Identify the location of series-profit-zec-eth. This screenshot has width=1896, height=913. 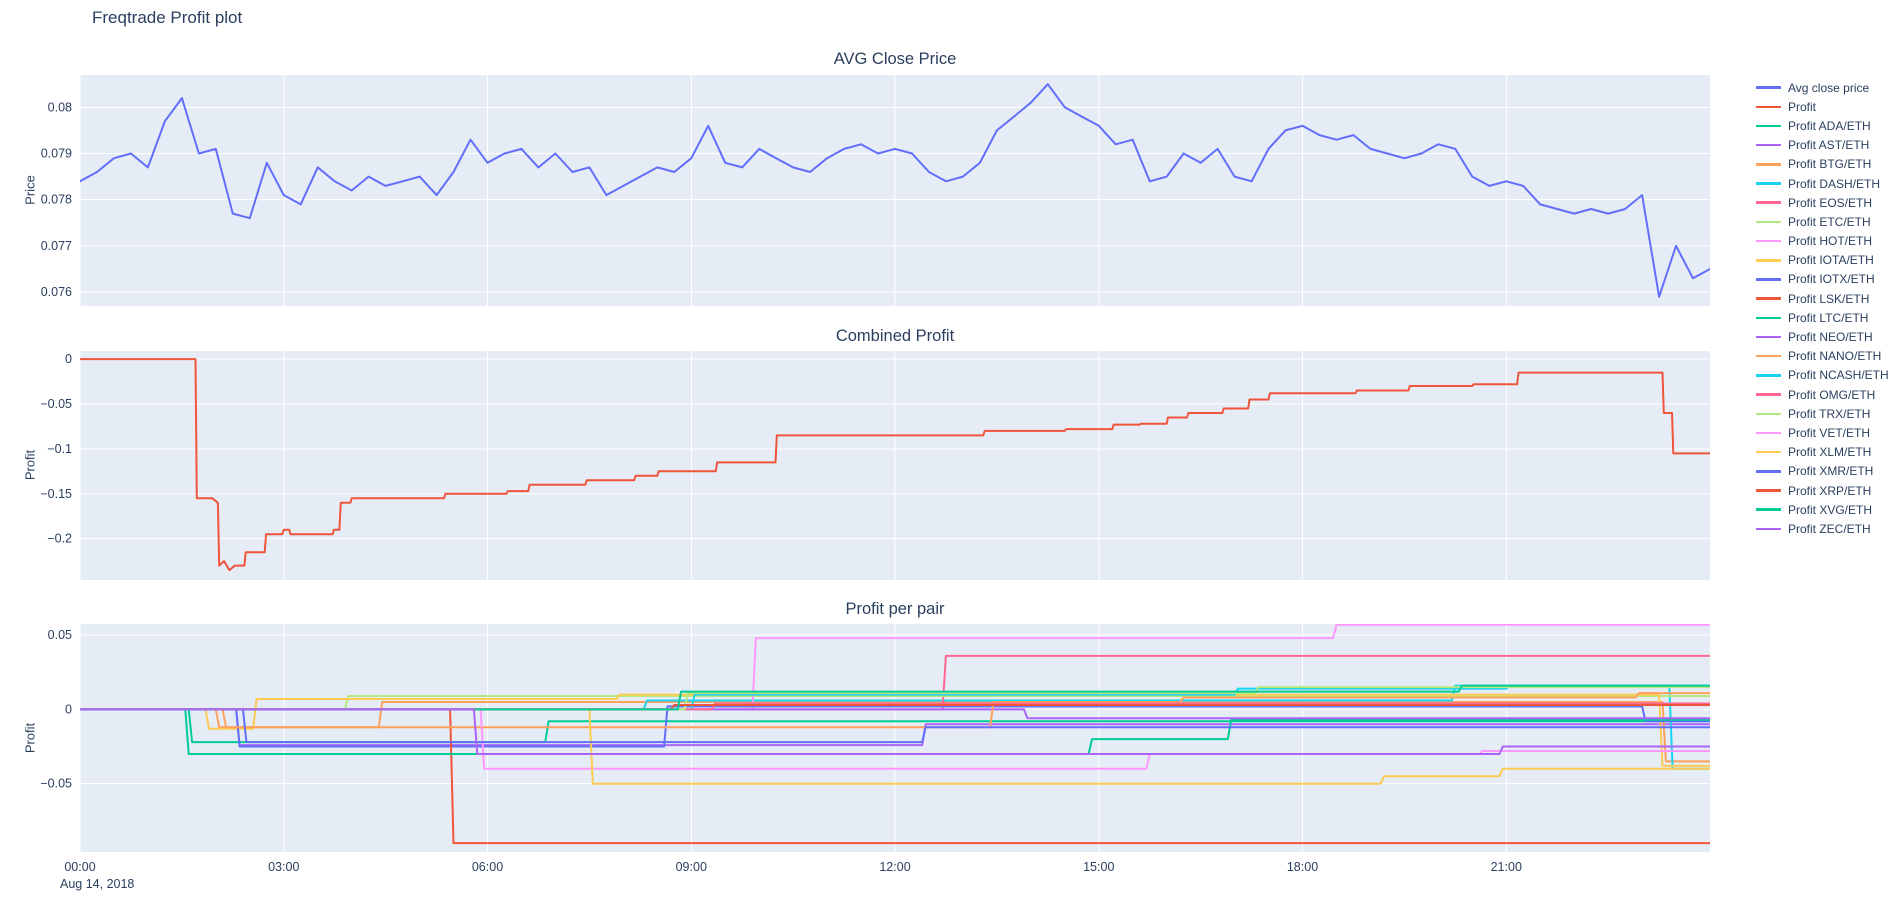
(895, 731).